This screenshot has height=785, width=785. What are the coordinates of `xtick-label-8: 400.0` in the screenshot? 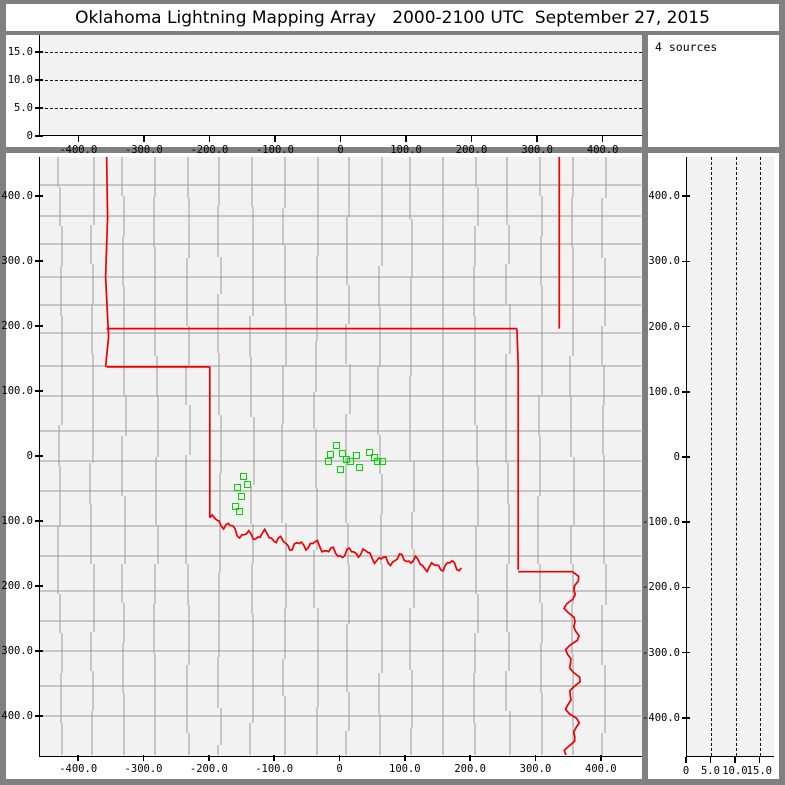 It's located at (600, 769).